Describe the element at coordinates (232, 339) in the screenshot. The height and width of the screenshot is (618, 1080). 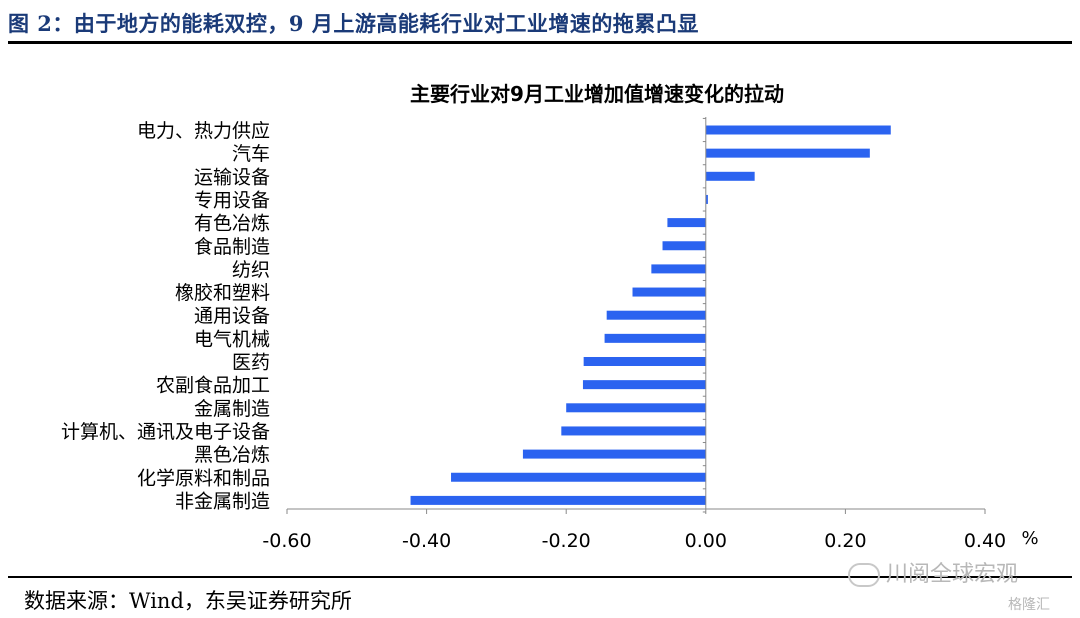
I see `category-label: 电气机械` at that location.